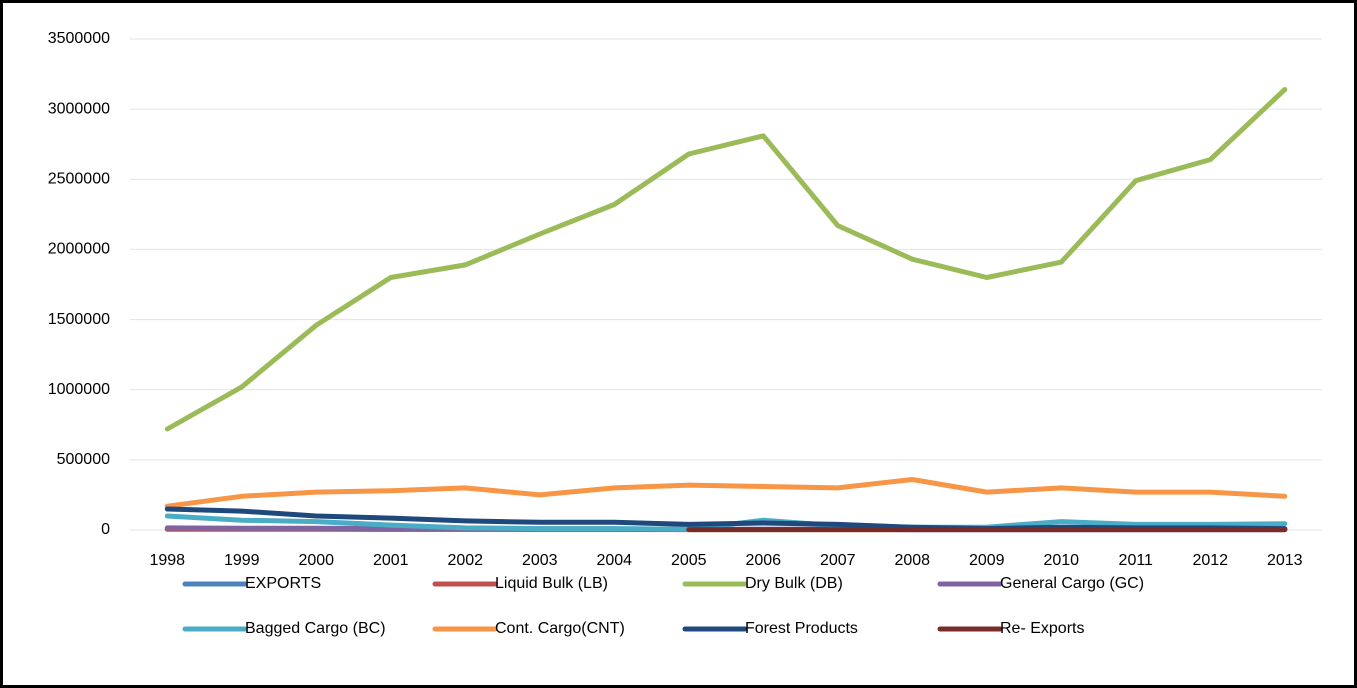  What do you see at coordinates (726, 493) in the screenshot?
I see `series-line` at bounding box center [726, 493].